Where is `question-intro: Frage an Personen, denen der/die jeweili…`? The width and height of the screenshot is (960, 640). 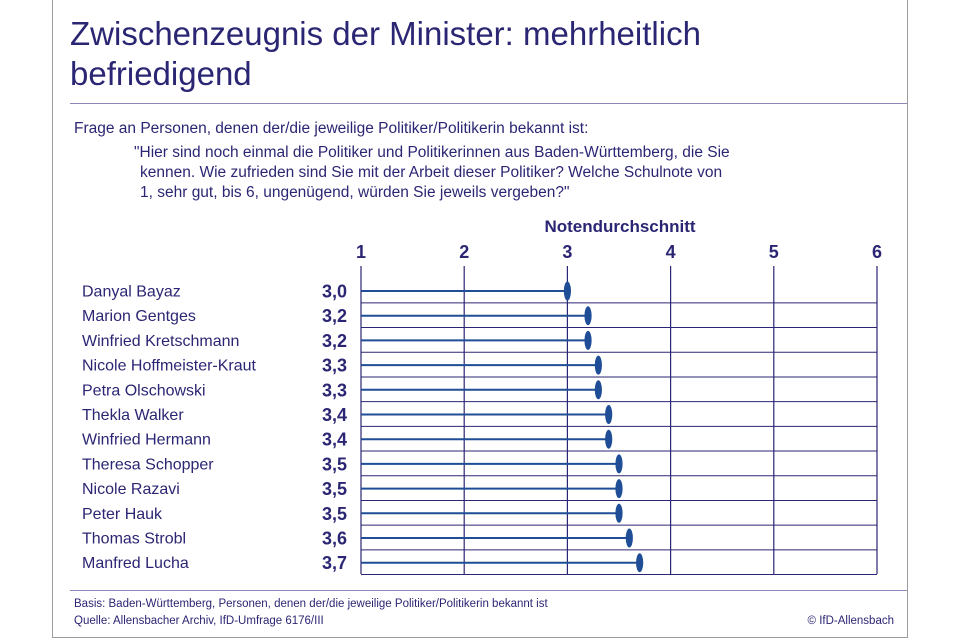 question-intro: Frage an Personen, denen der/die jeweili… is located at coordinates (331, 128).